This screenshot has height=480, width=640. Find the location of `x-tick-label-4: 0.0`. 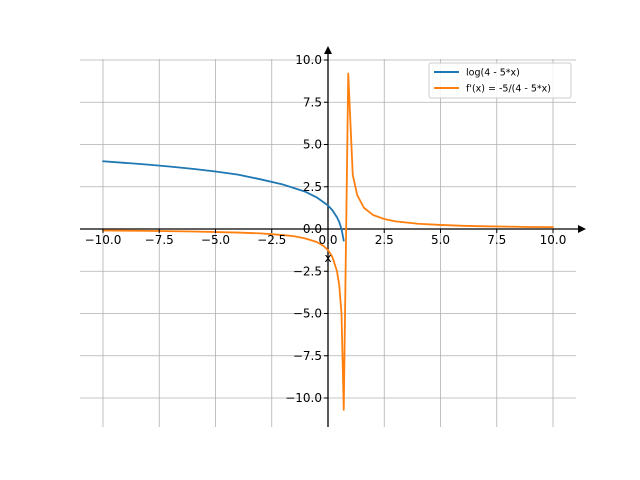

x-tick-label-4: 0.0 is located at coordinates (327, 240).